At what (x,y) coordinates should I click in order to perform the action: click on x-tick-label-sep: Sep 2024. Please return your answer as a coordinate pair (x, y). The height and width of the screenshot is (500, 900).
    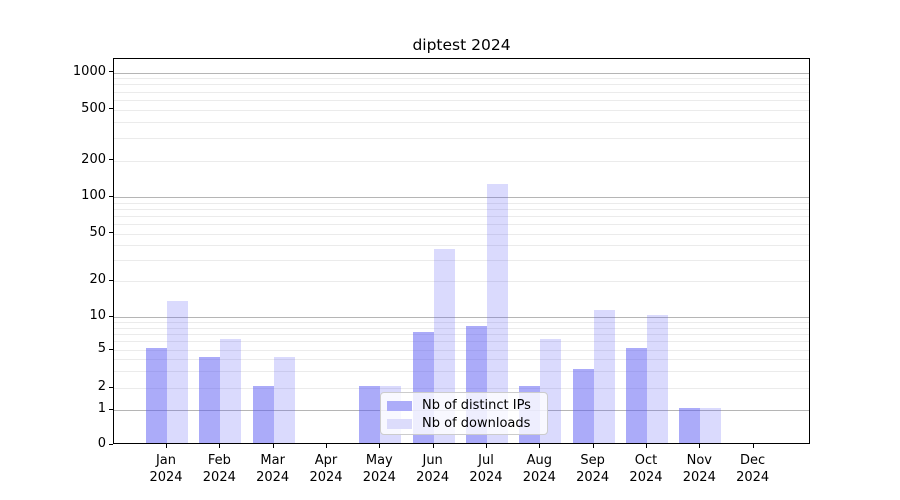
    Looking at the image, I should click on (593, 469).